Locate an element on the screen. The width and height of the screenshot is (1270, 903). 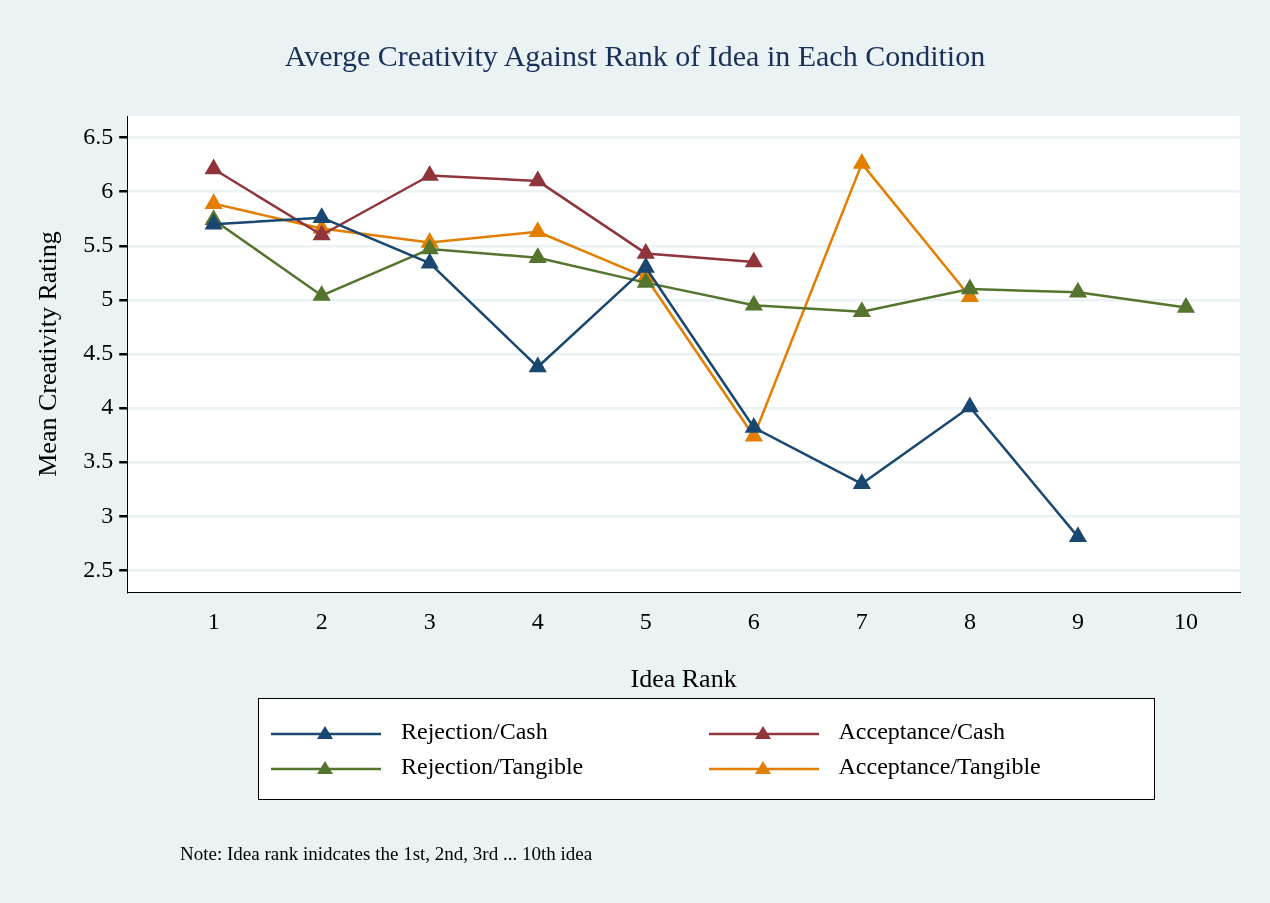
text: Note: Idea rank inidcates the 1st, 2nd, 3rd ... 10th idea is located at coordinates (386, 854).